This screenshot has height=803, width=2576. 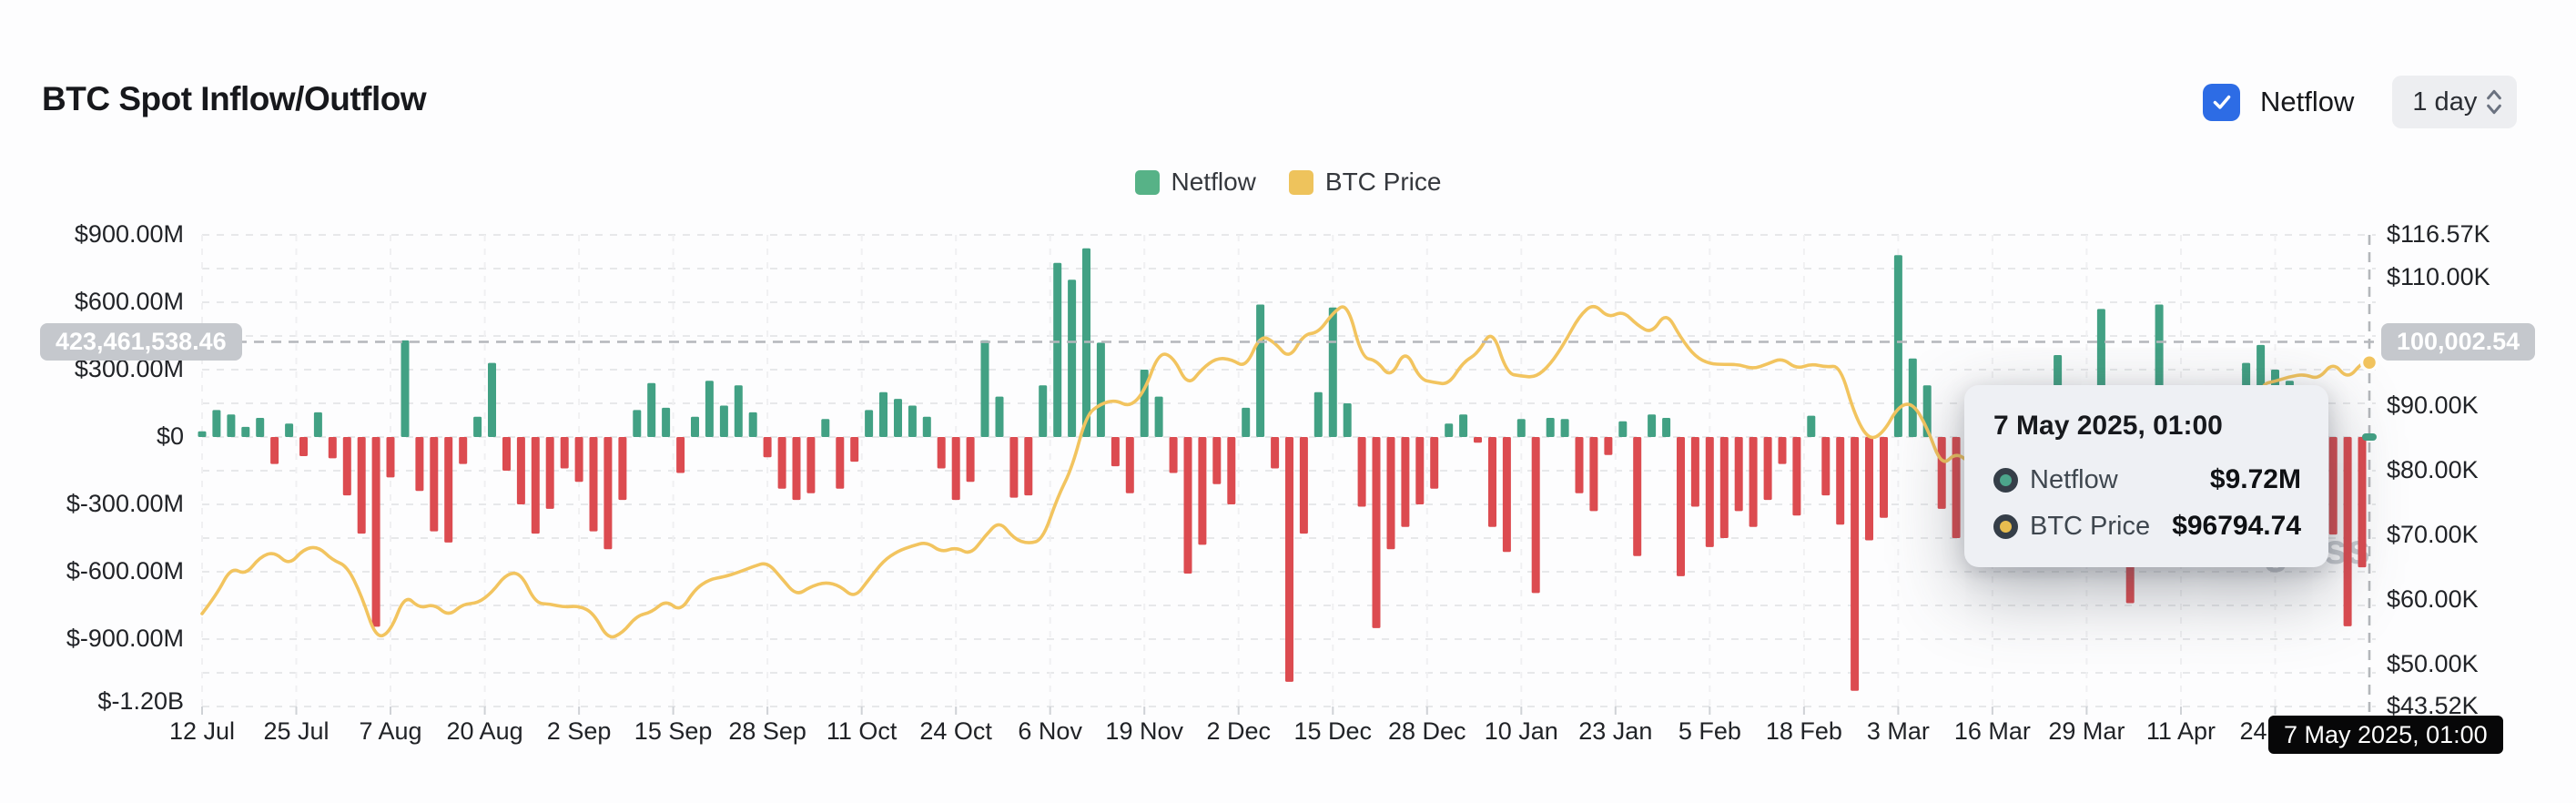 I want to click on checkbox-check-icon, so click(x=2221, y=102).